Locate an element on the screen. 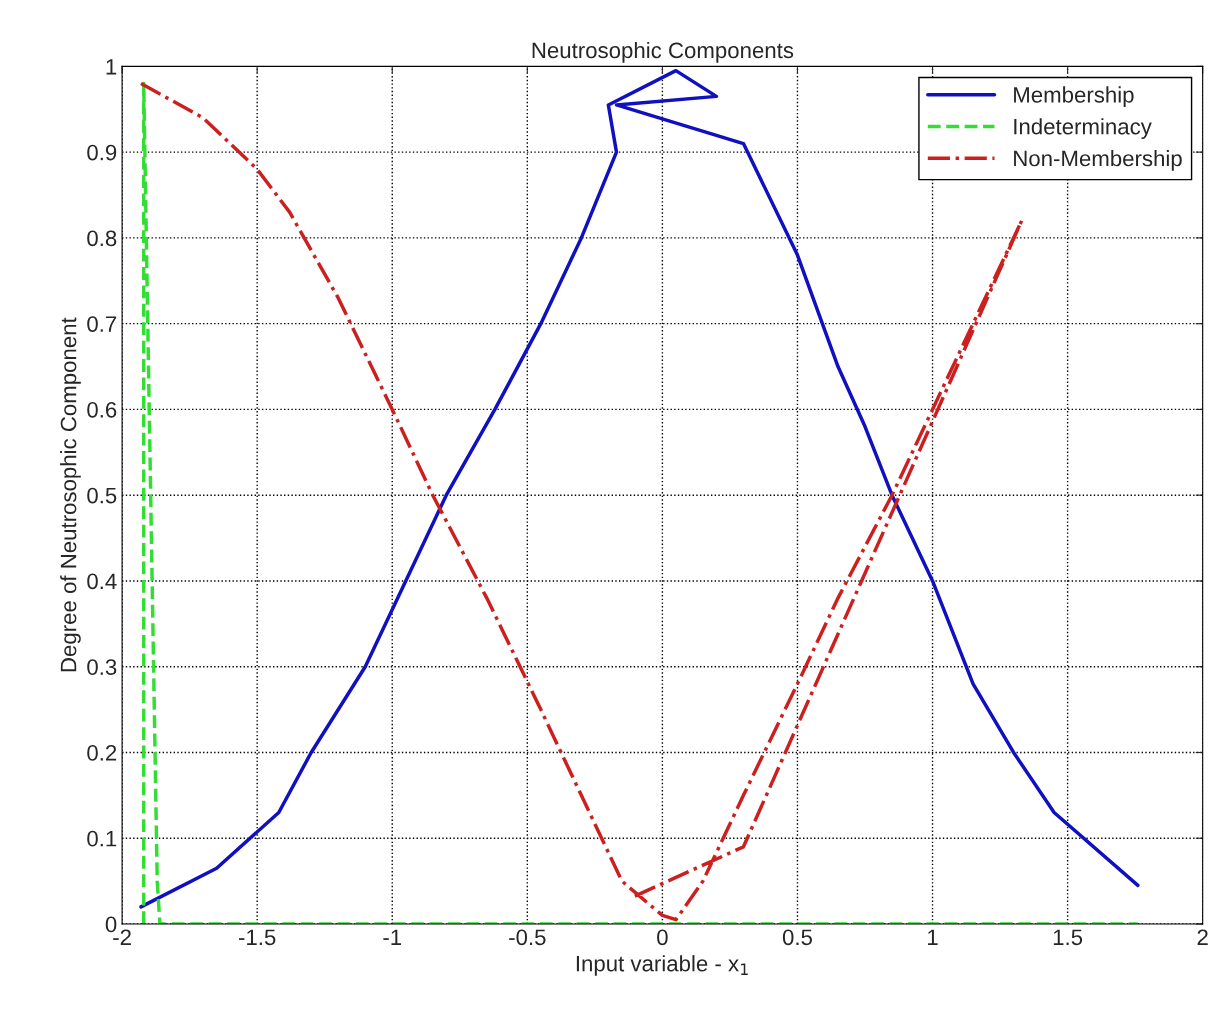  y-tick-label: 0.7 is located at coordinates (102, 324).